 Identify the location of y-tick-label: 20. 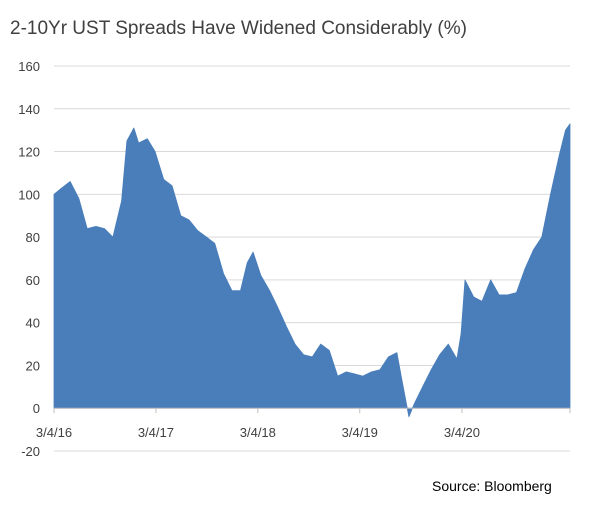
(33, 365).